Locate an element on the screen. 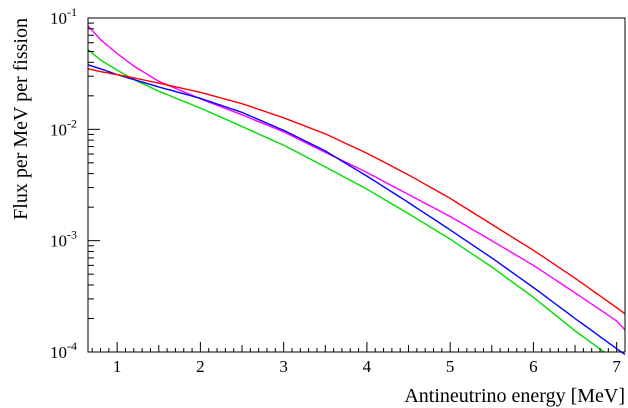 This screenshot has width=628, height=408. y-tick-label: 10⁻¹ is located at coordinates (63, 16).